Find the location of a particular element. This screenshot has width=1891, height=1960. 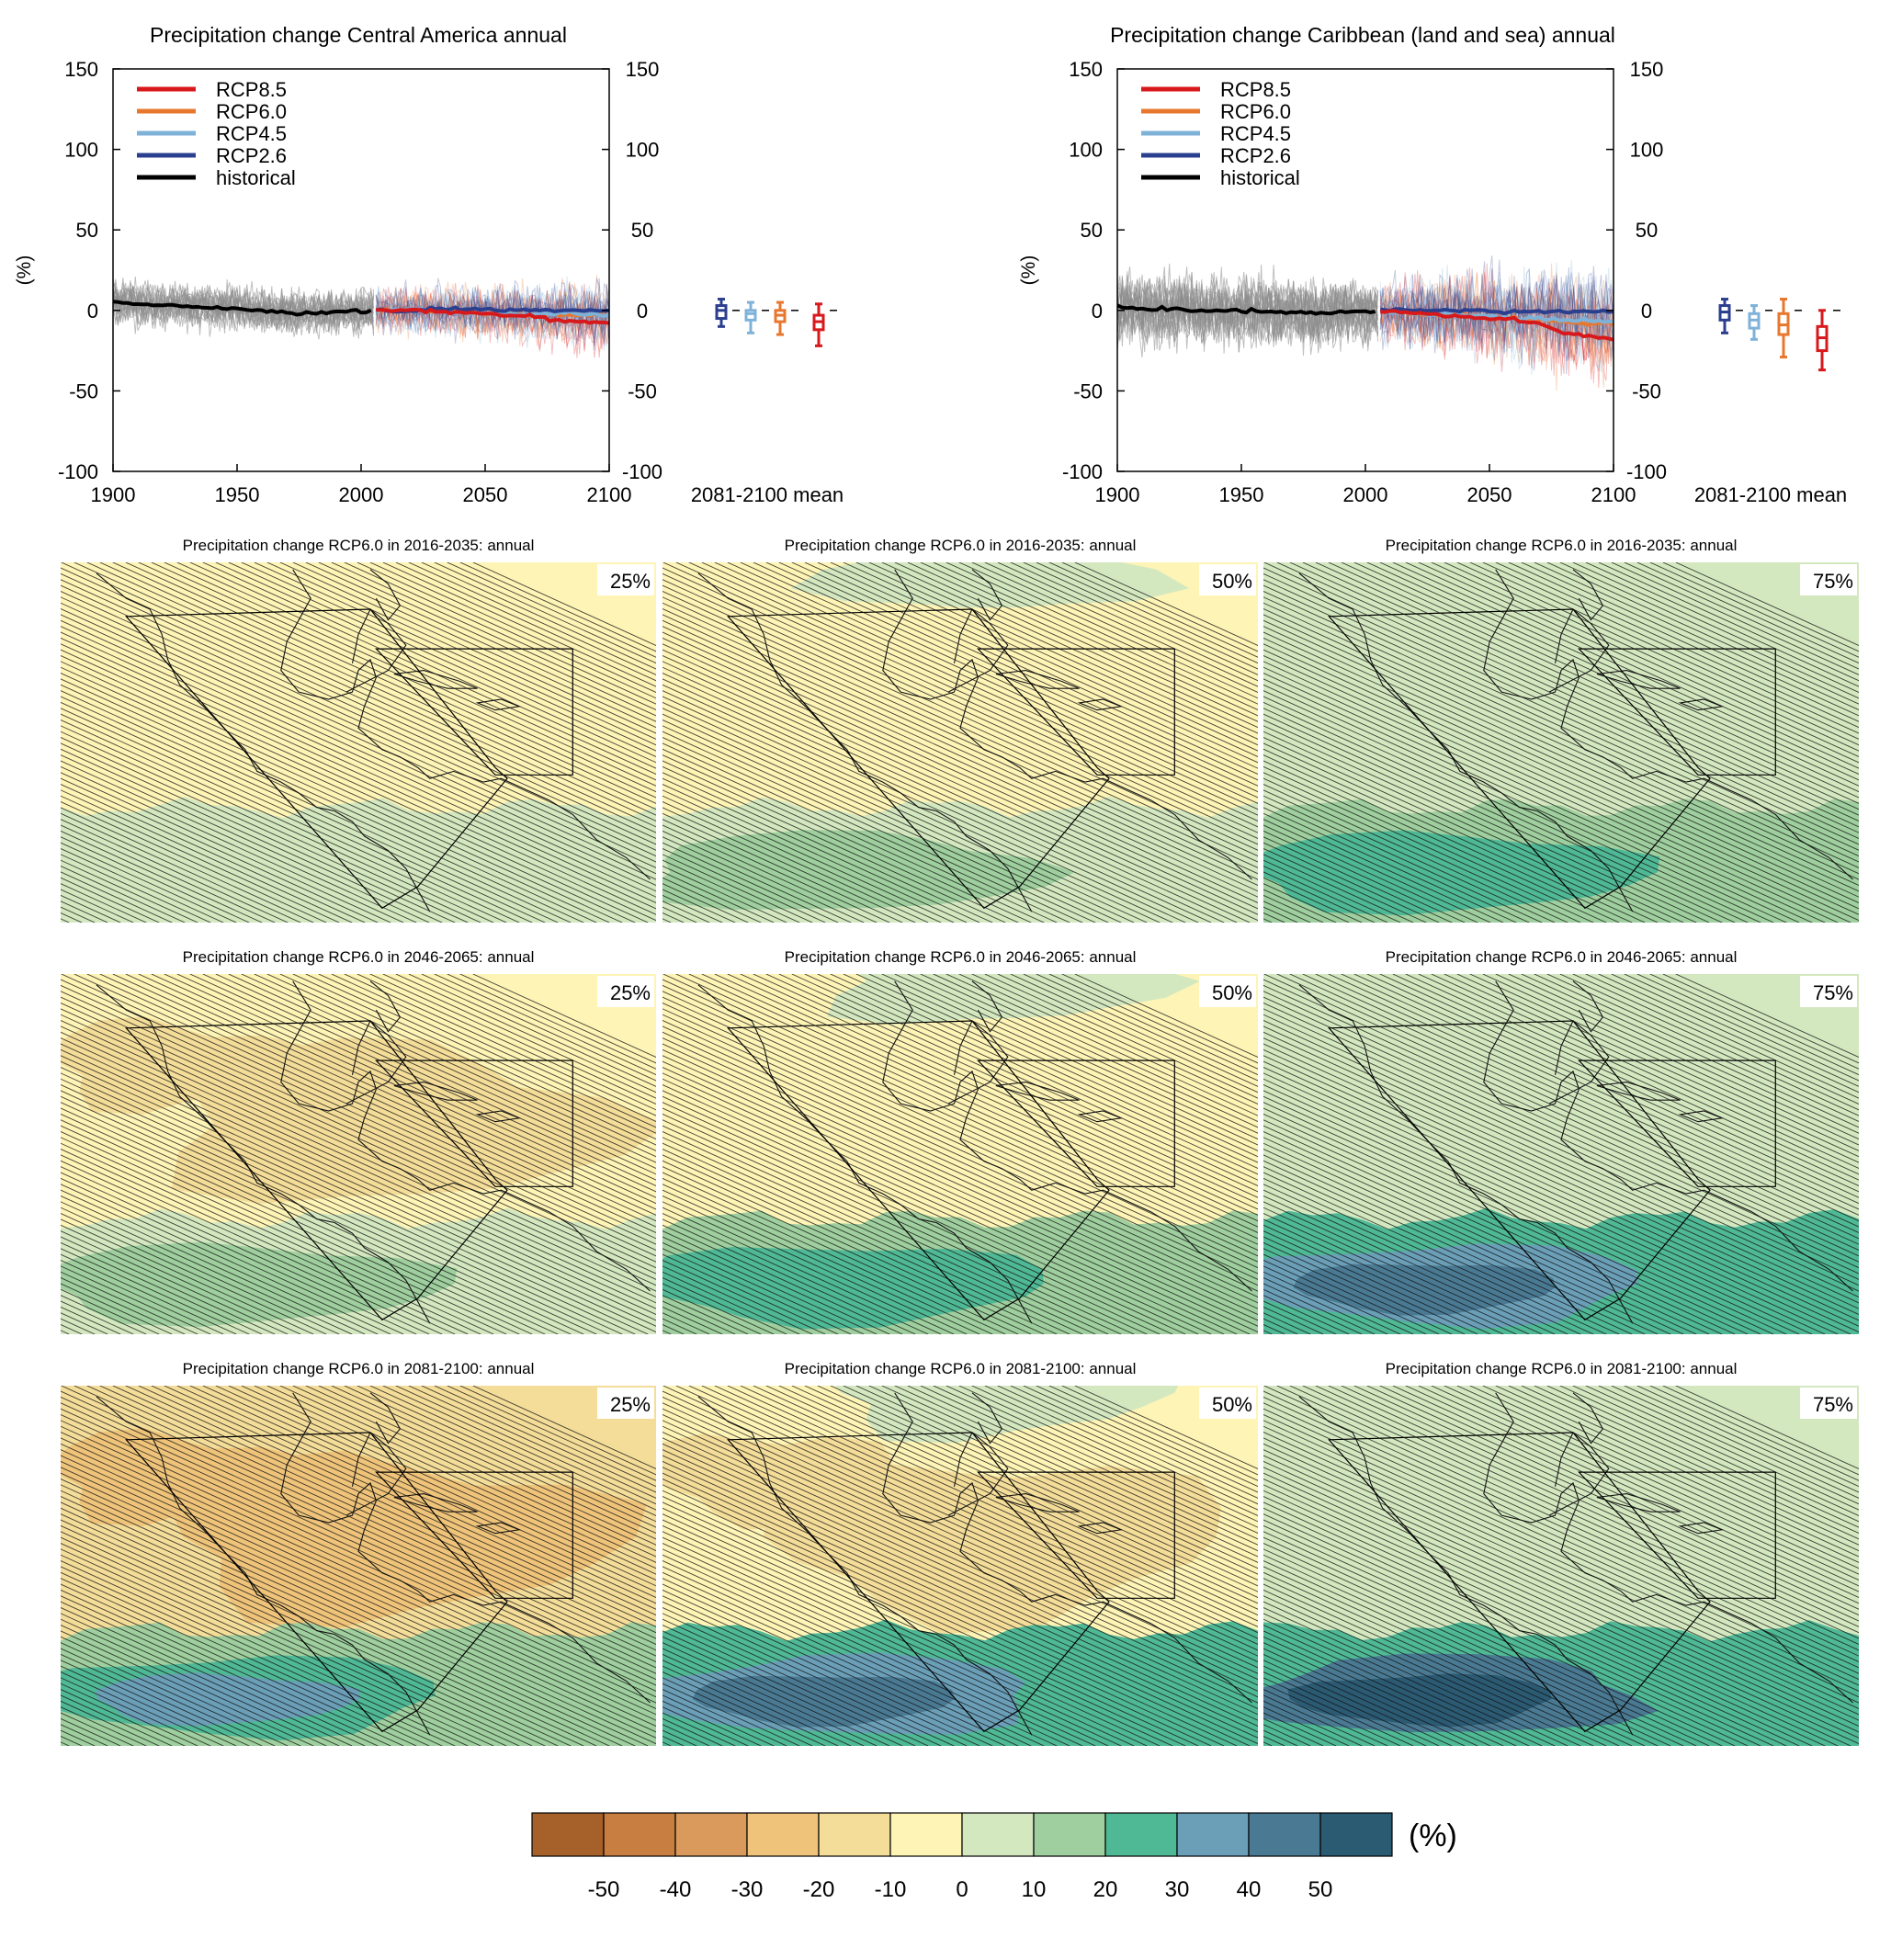

y-tick-label-right: -50 is located at coordinates (1646, 391).